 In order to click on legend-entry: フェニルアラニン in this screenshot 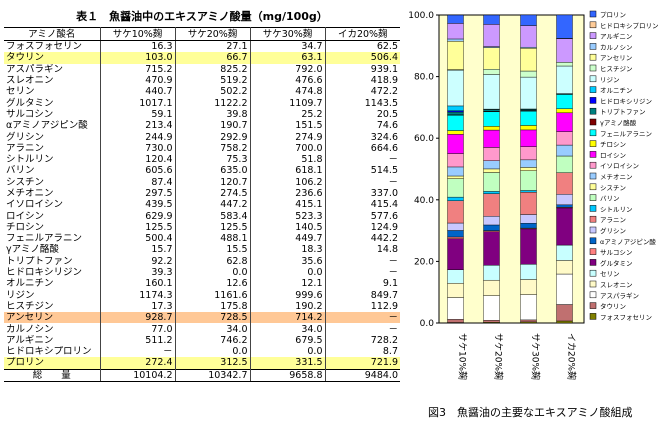, I will do `click(626, 134)`.